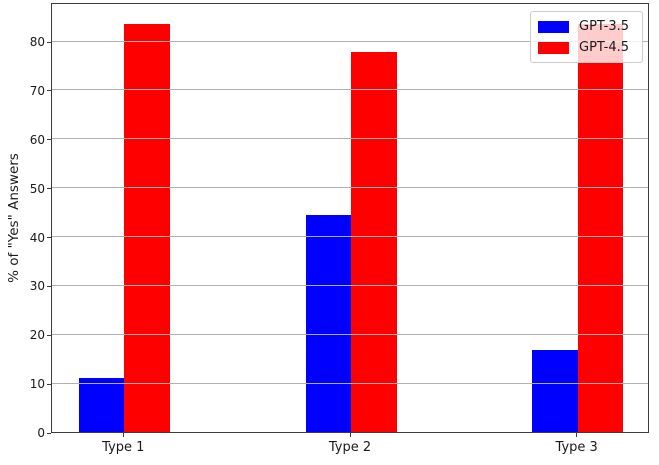 The width and height of the screenshot is (659, 465). Describe the element at coordinates (350, 447) in the screenshot. I see `xtick-label-type-2: Type 2` at that location.